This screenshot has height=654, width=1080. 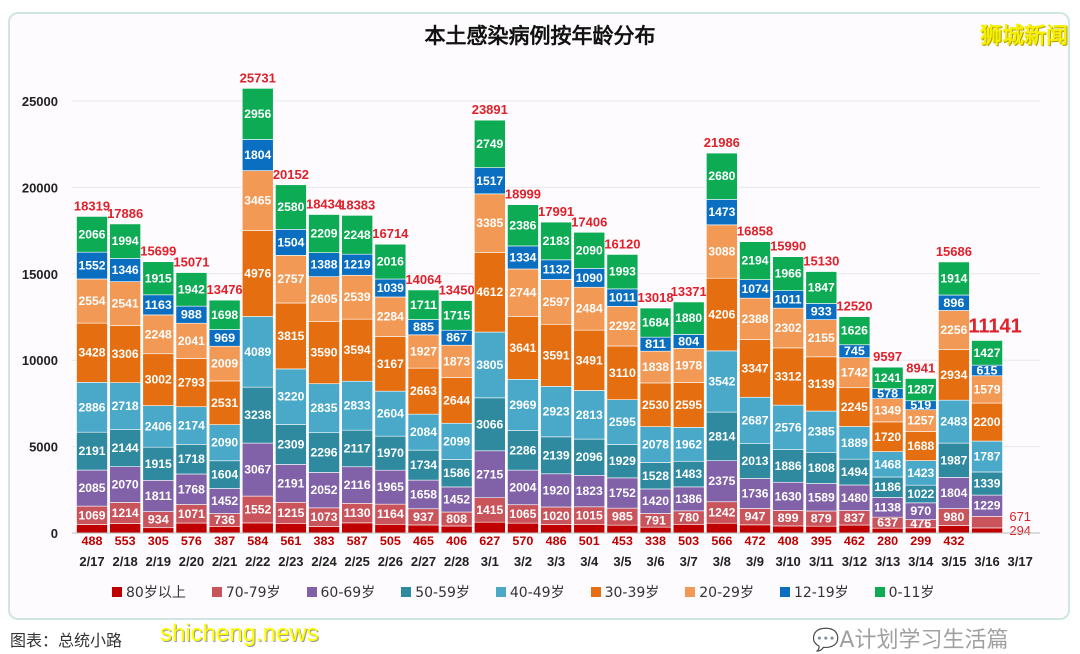 I want to click on x-tick-label: 3/16, so click(x=986, y=561).